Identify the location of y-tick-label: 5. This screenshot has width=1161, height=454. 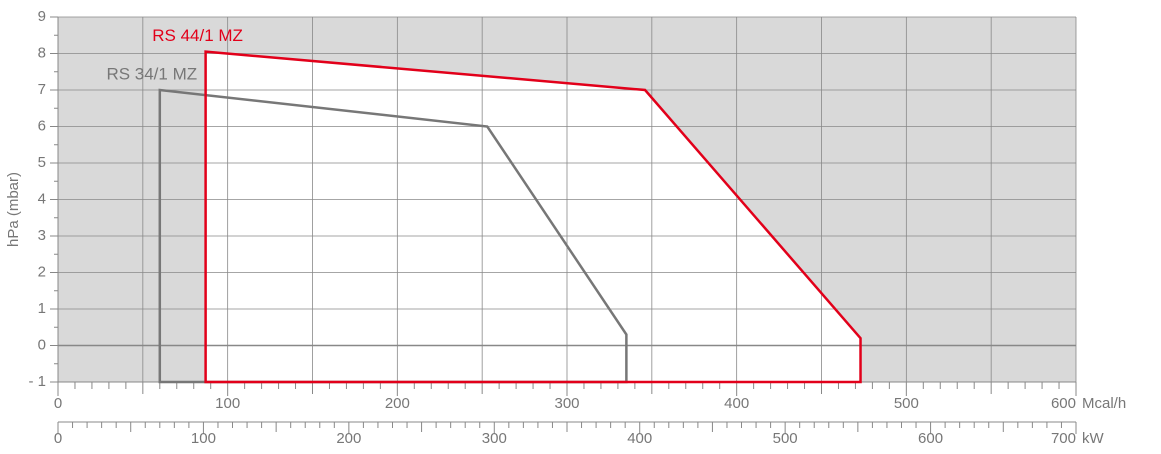
(42, 162).